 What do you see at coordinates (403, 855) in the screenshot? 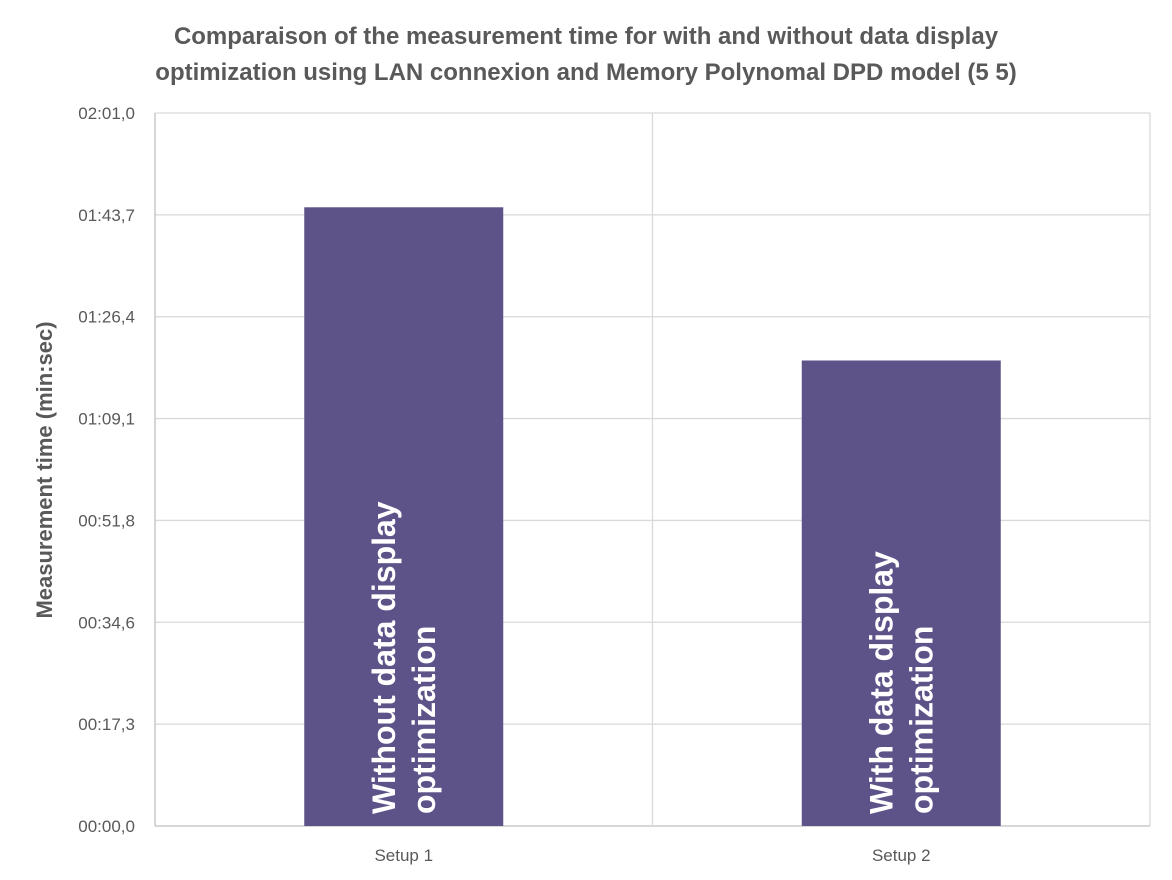
I see `x-tick-label: Setup 1` at bounding box center [403, 855].